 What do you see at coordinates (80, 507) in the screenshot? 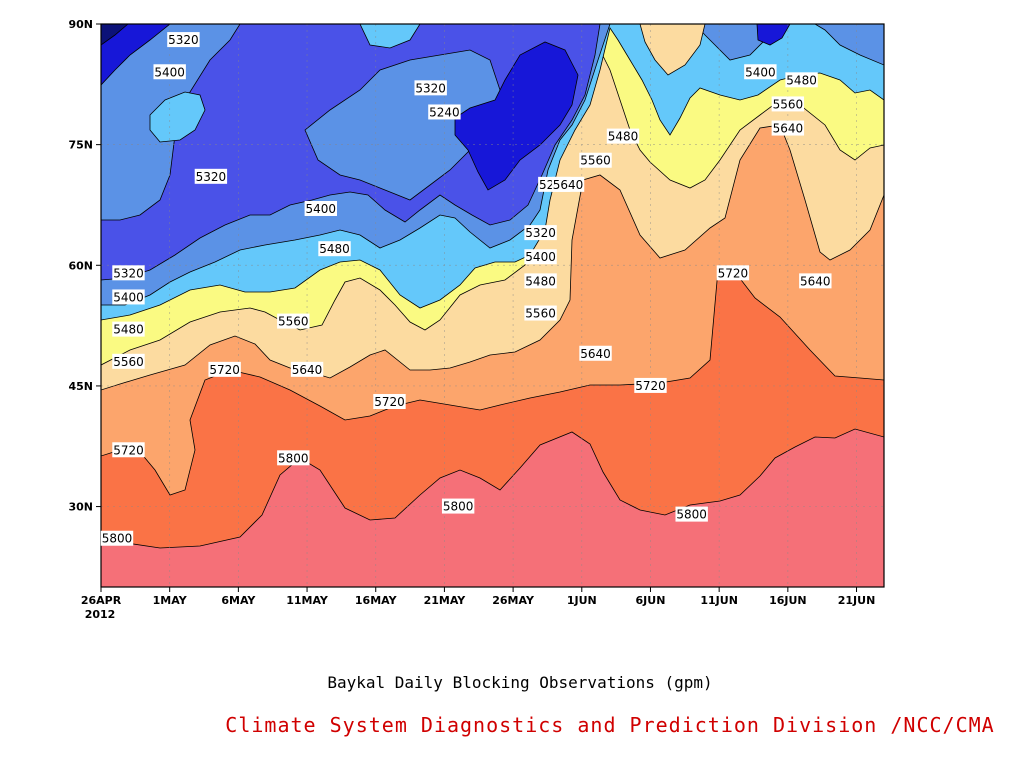
I see `y-tick-label: 30N` at bounding box center [80, 507].